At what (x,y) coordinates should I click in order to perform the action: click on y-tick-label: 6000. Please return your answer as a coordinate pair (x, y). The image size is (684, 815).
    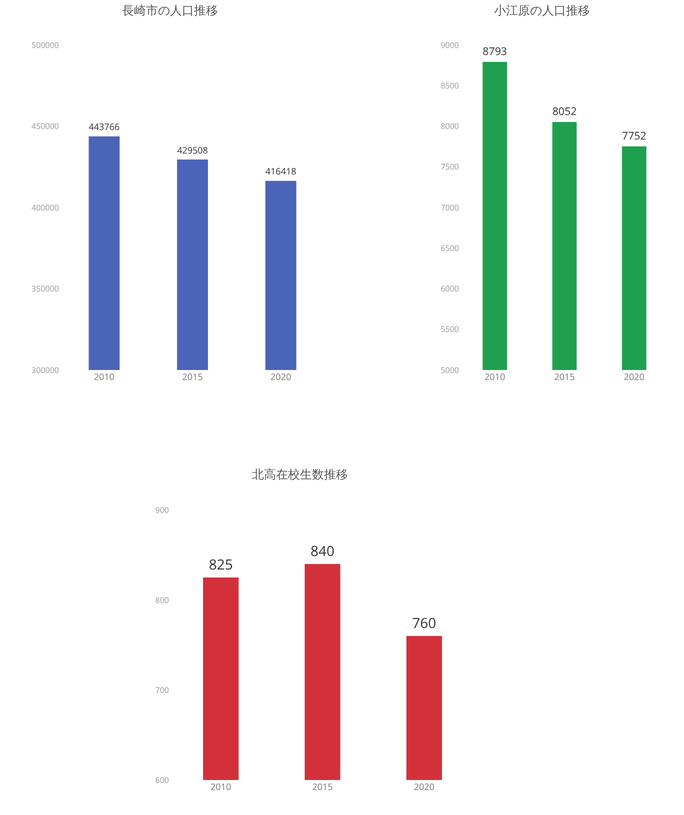
    Looking at the image, I should click on (450, 289).